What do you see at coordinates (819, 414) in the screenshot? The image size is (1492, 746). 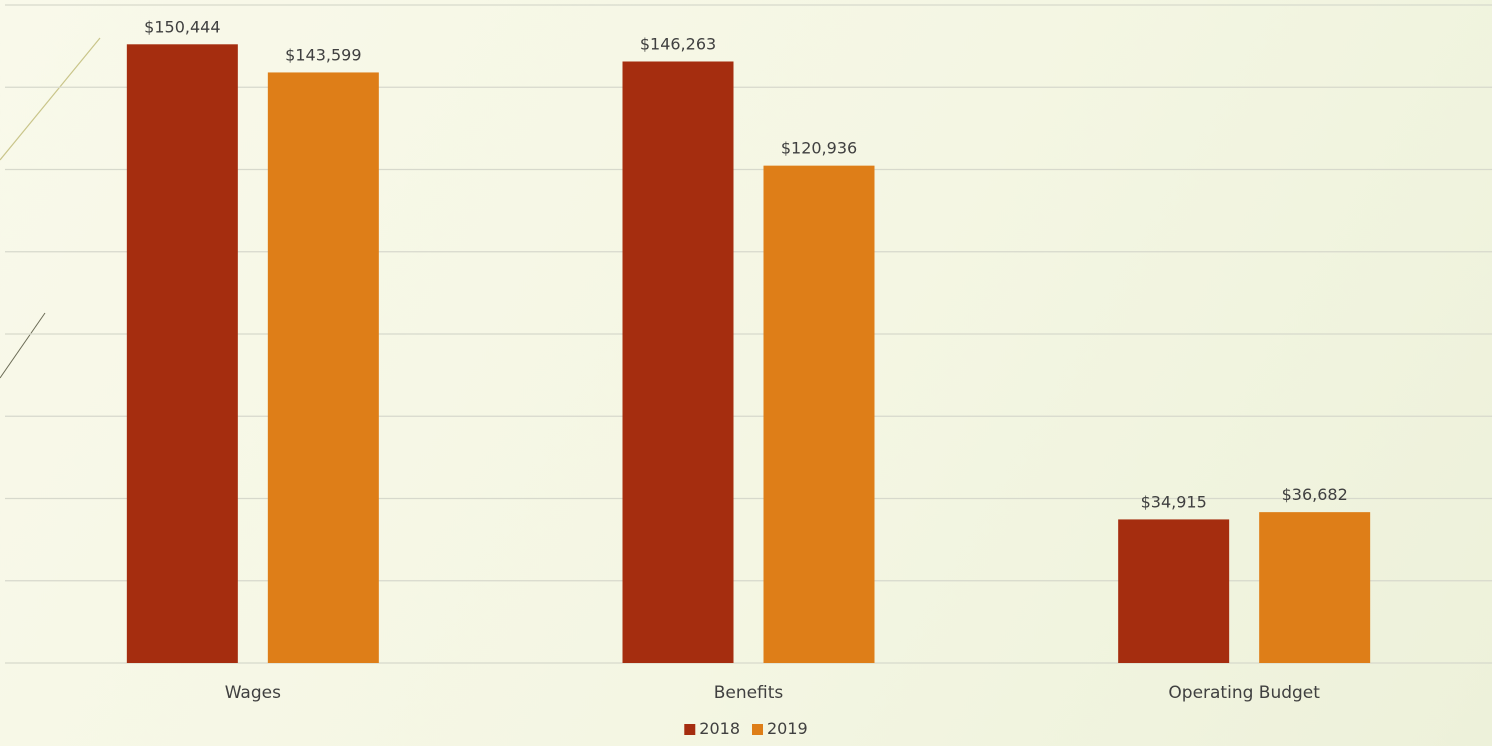 I see `bar-2019-benefits` at bounding box center [819, 414].